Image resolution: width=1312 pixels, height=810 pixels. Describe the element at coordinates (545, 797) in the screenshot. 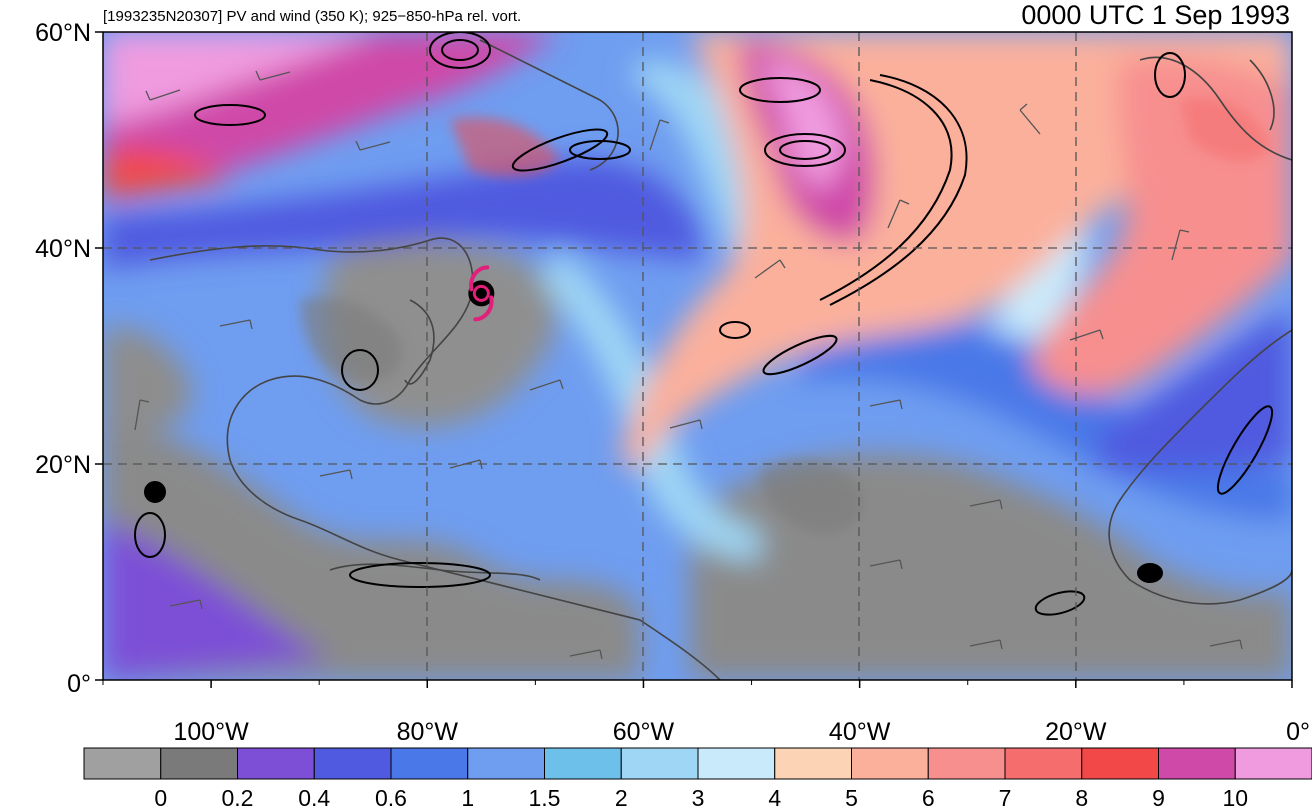

I see `colorbar-label: 1.5` at that location.